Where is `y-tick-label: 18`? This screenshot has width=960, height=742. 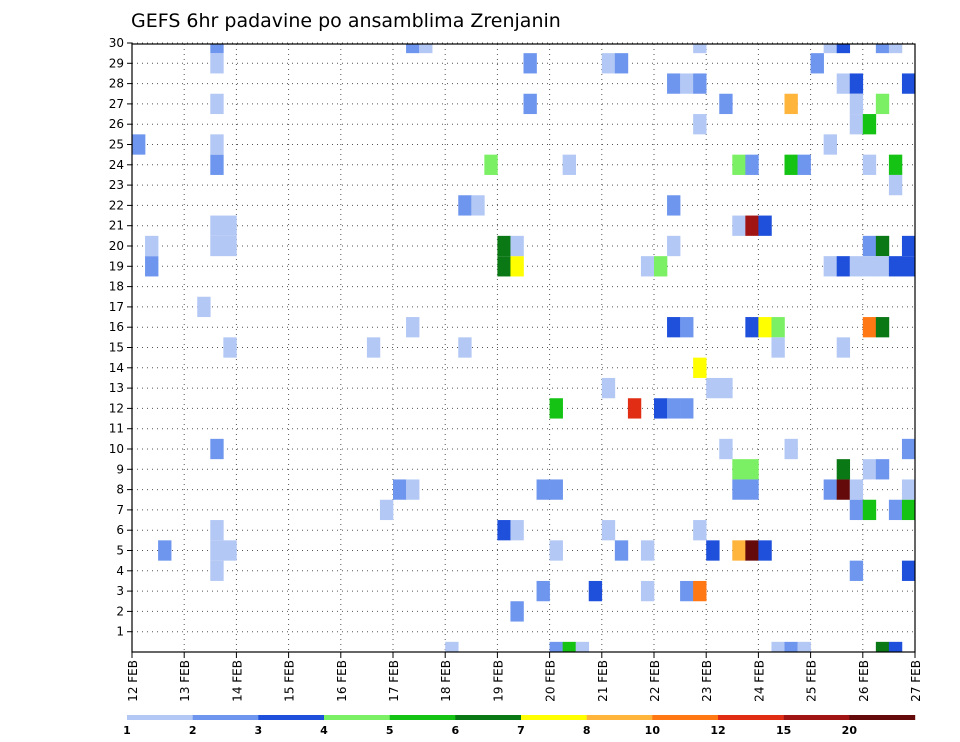
y-tick-label: 18 is located at coordinates (116, 287).